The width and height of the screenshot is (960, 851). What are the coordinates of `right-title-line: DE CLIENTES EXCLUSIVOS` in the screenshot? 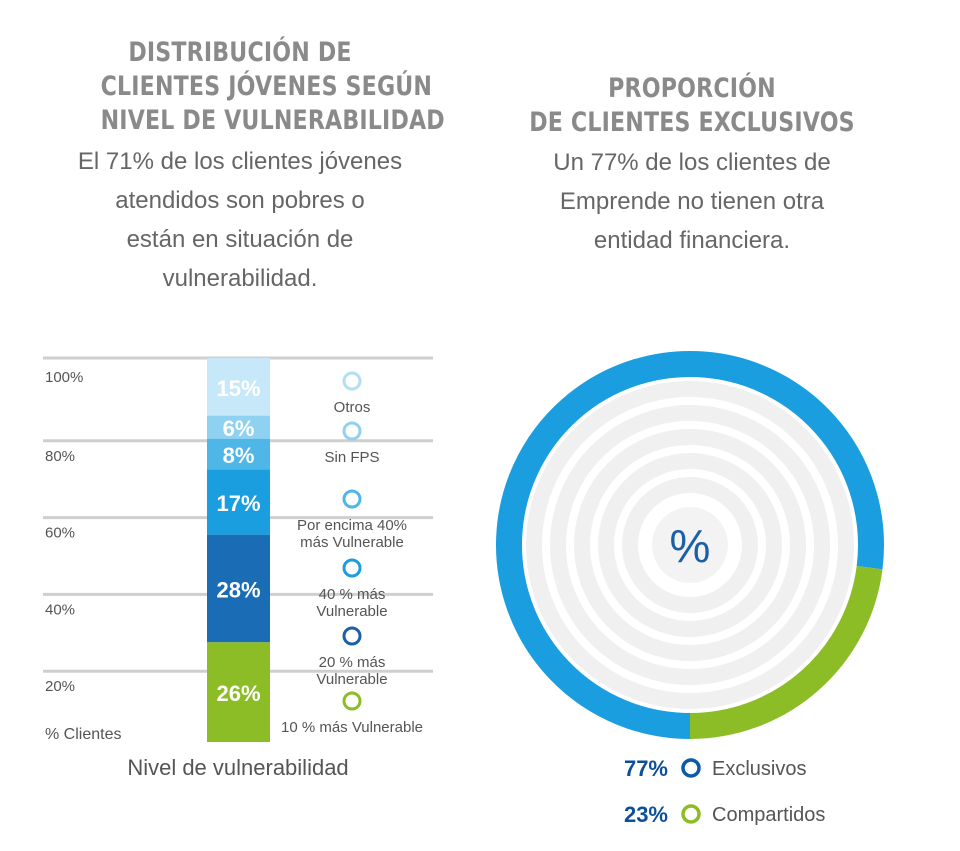 It's located at (692, 122).